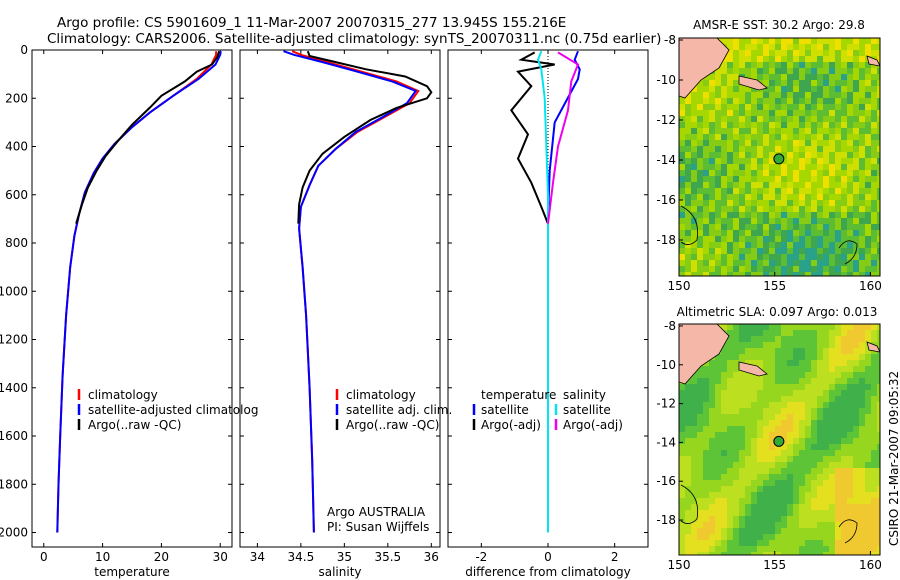 The image size is (900, 580). I want to click on x-tick-label: 0, so click(44, 557).